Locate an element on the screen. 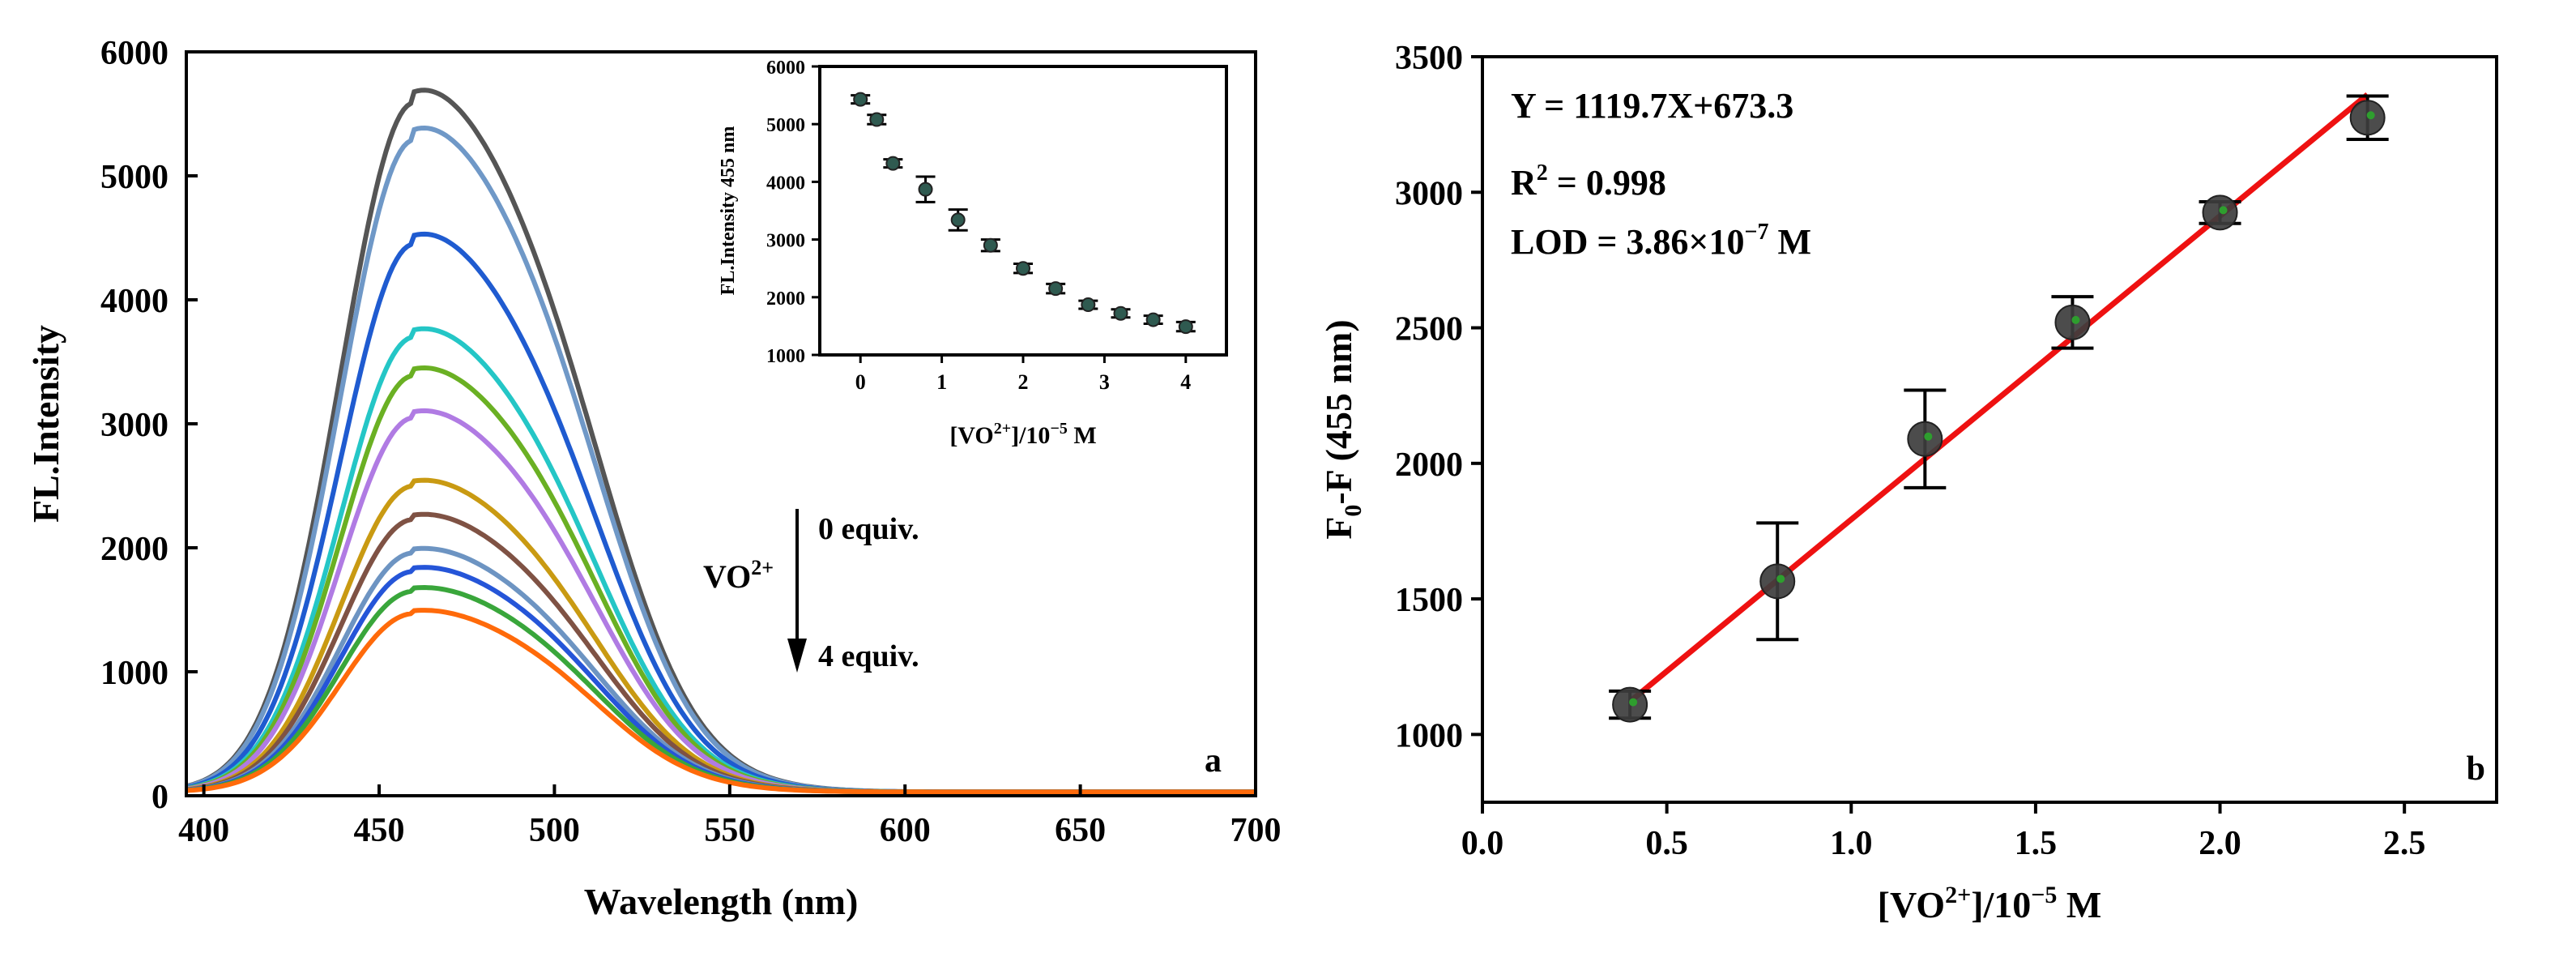 The height and width of the screenshot is (957, 2576). annotation-top-label: 0 equiv. is located at coordinates (868, 529).